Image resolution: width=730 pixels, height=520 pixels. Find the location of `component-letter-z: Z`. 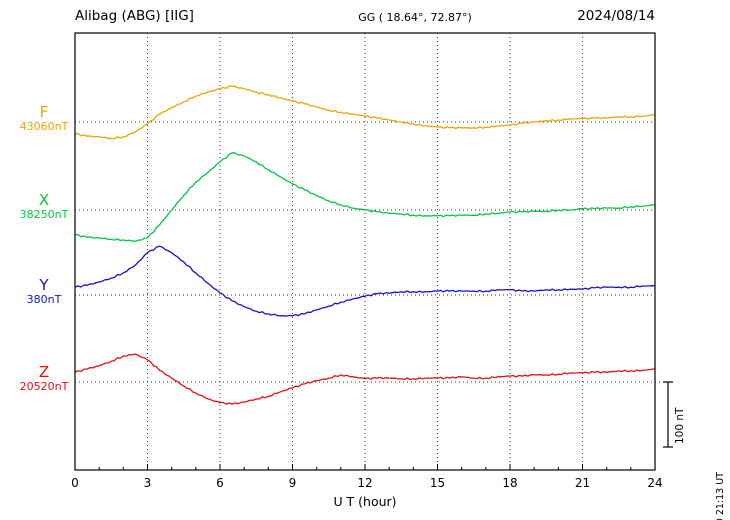

component-letter-z: Z is located at coordinates (44, 372).